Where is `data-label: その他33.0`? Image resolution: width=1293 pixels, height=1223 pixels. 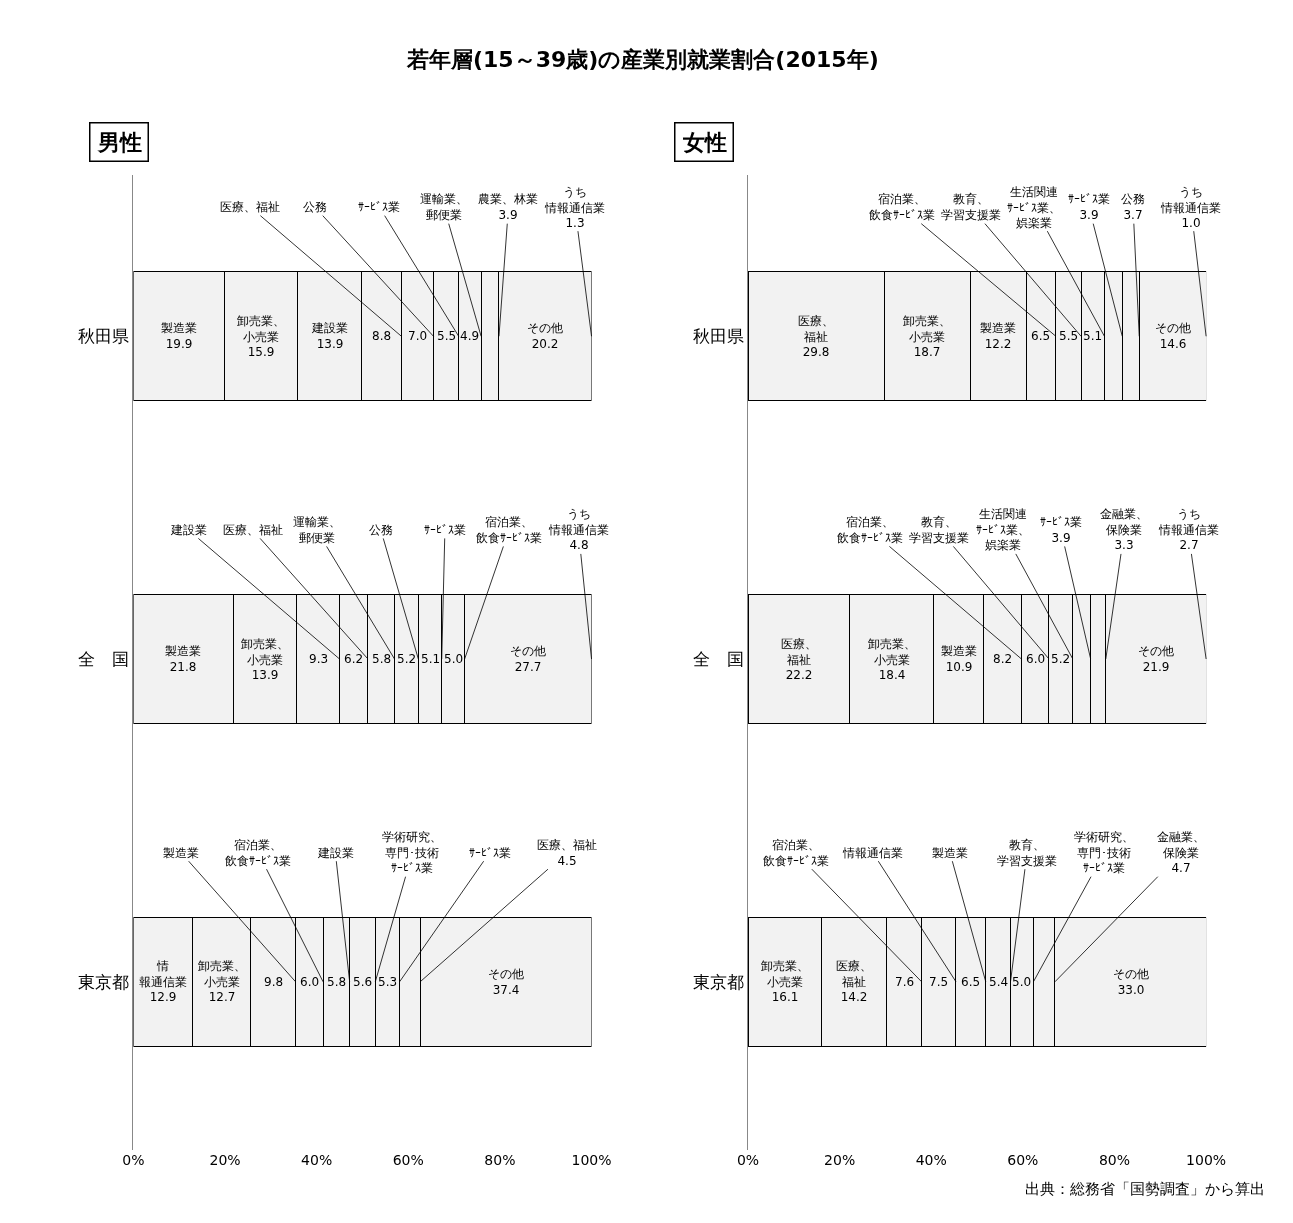 data-label: その他33.0 is located at coordinates (1131, 982).